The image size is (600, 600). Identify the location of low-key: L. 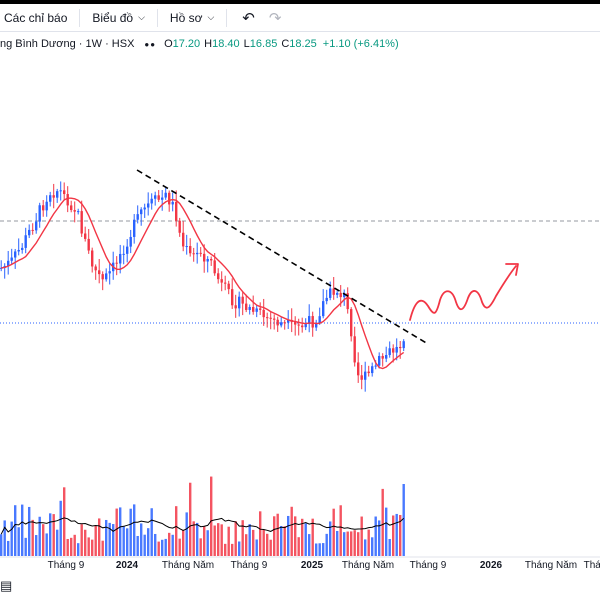
(246, 44).